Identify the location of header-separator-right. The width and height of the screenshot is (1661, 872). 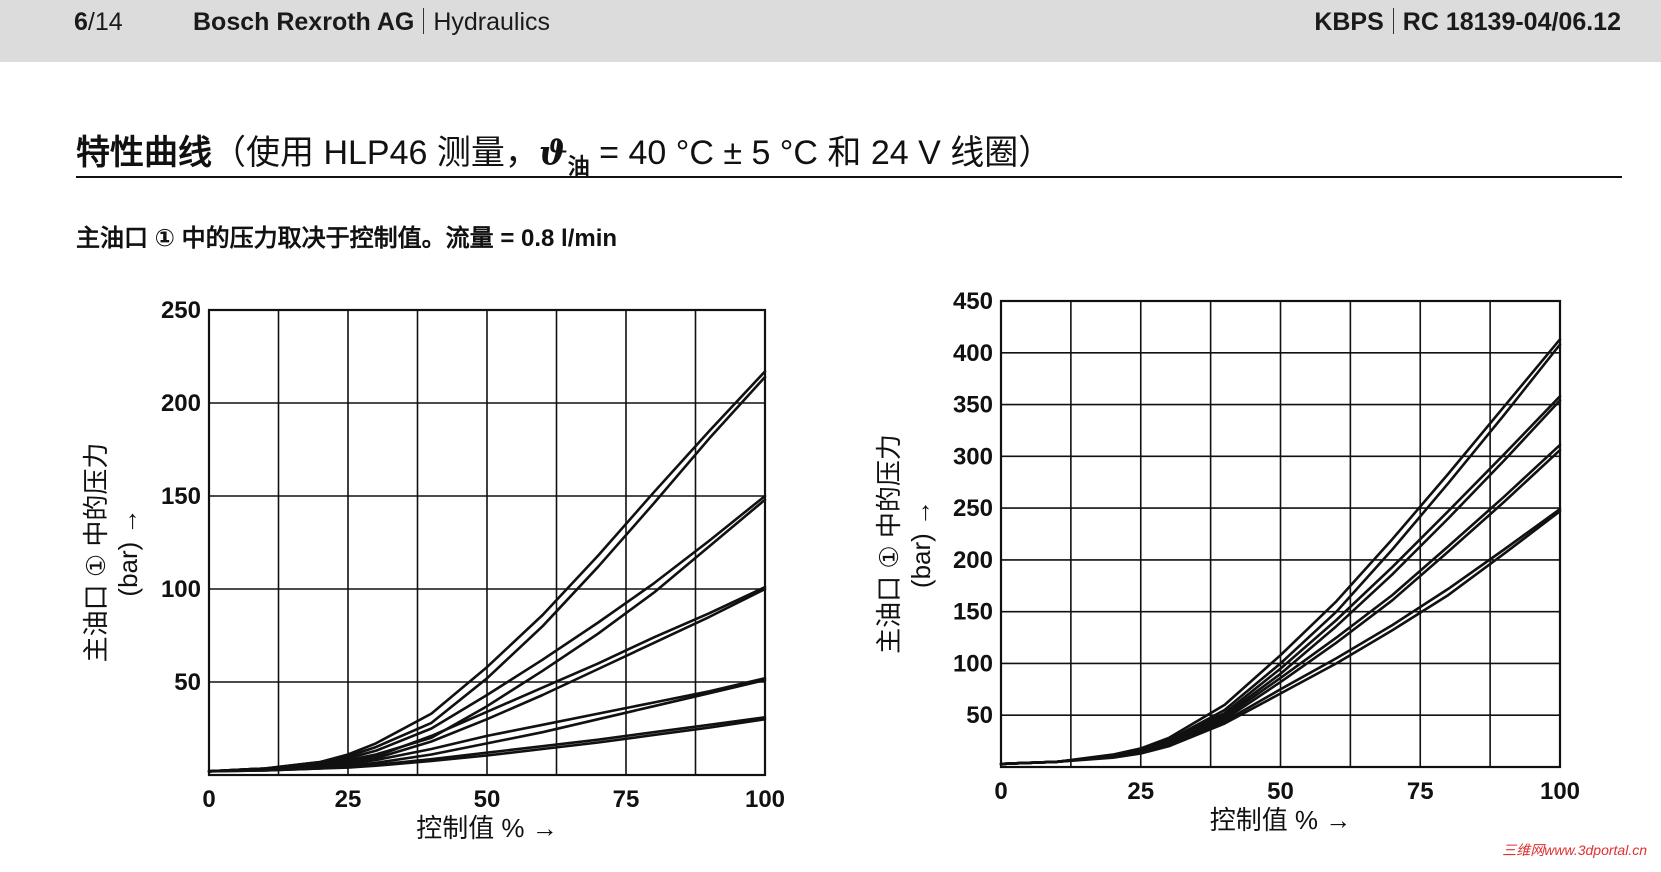
(1393, 21).